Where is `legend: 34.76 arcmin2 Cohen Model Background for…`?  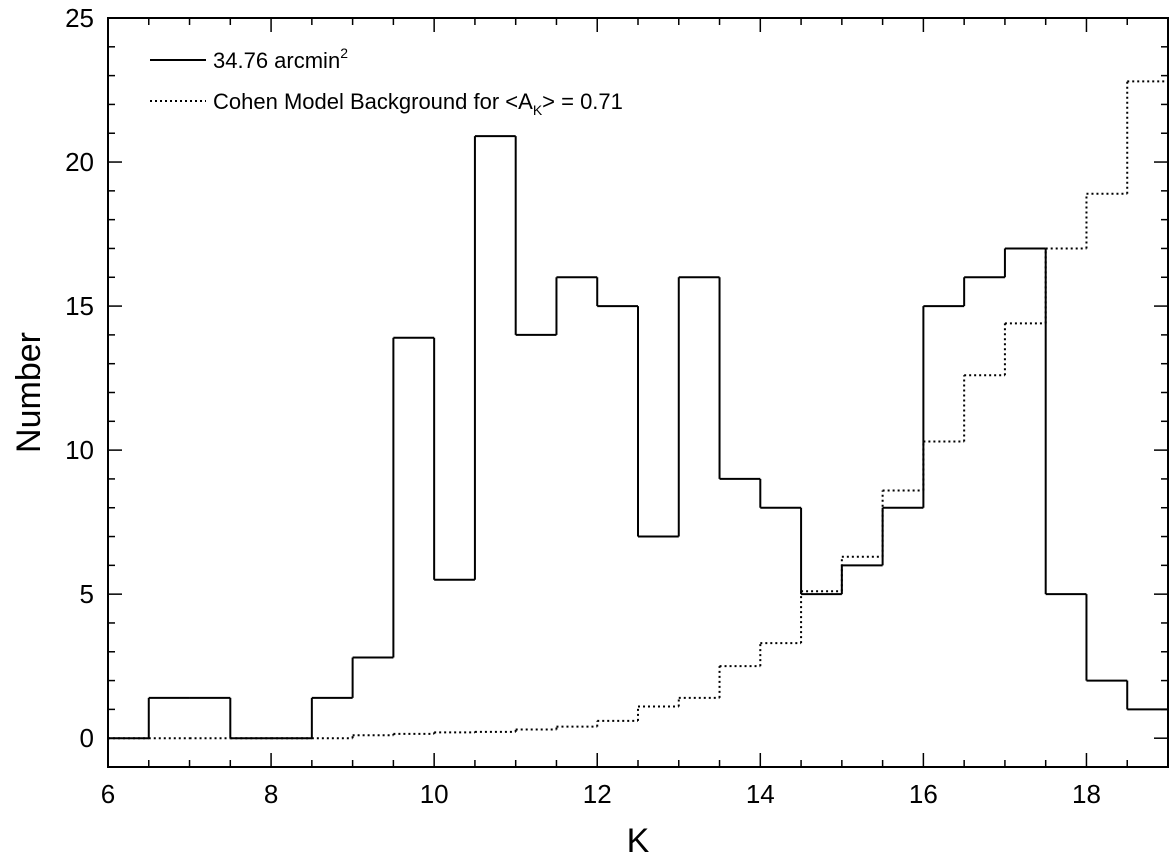 legend: 34.76 arcmin2 Cohen Model Background for… is located at coordinates (386, 81).